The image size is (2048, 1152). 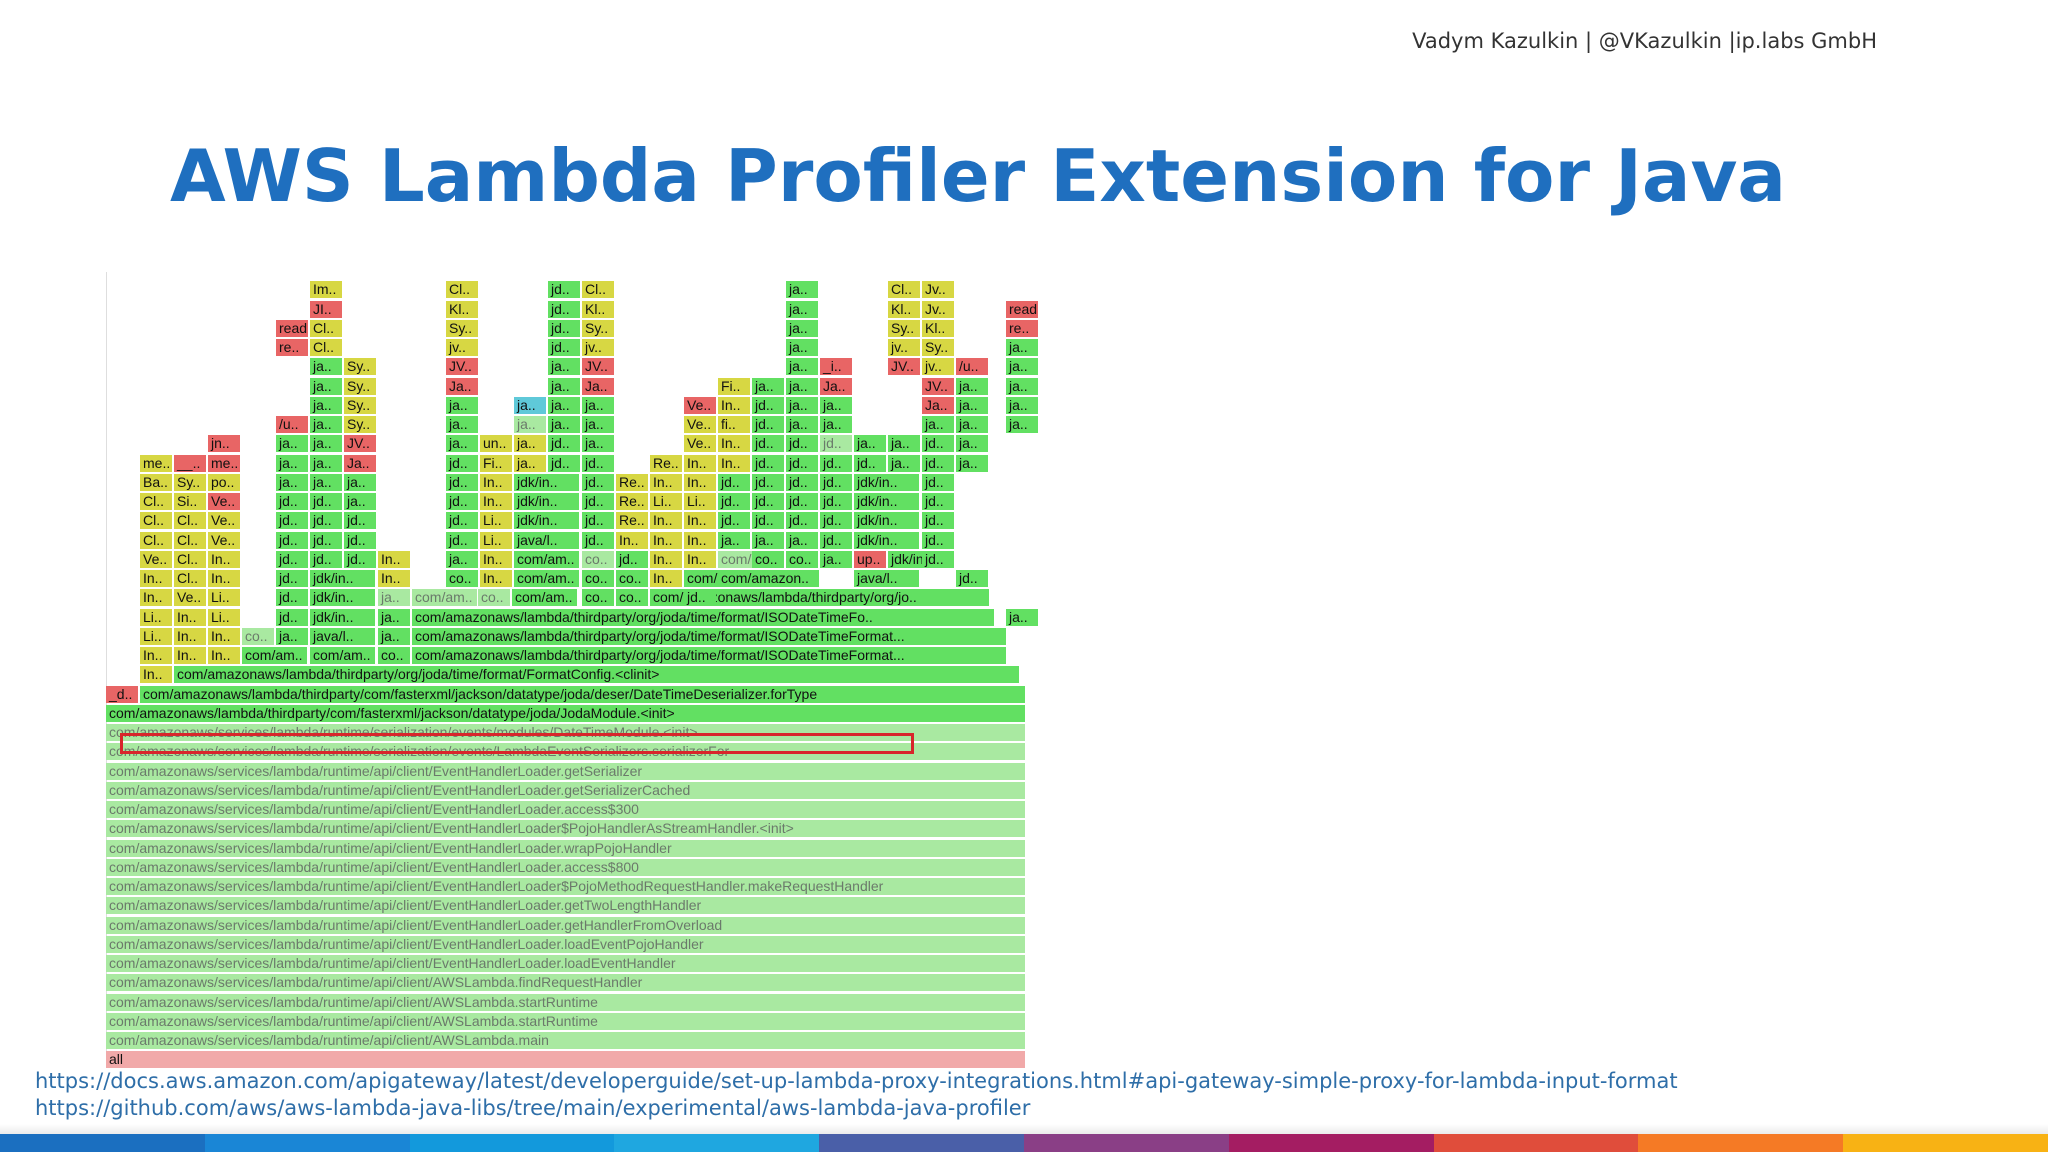 I want to click on flame-frame: java/l.., so click(x=342, y=636).